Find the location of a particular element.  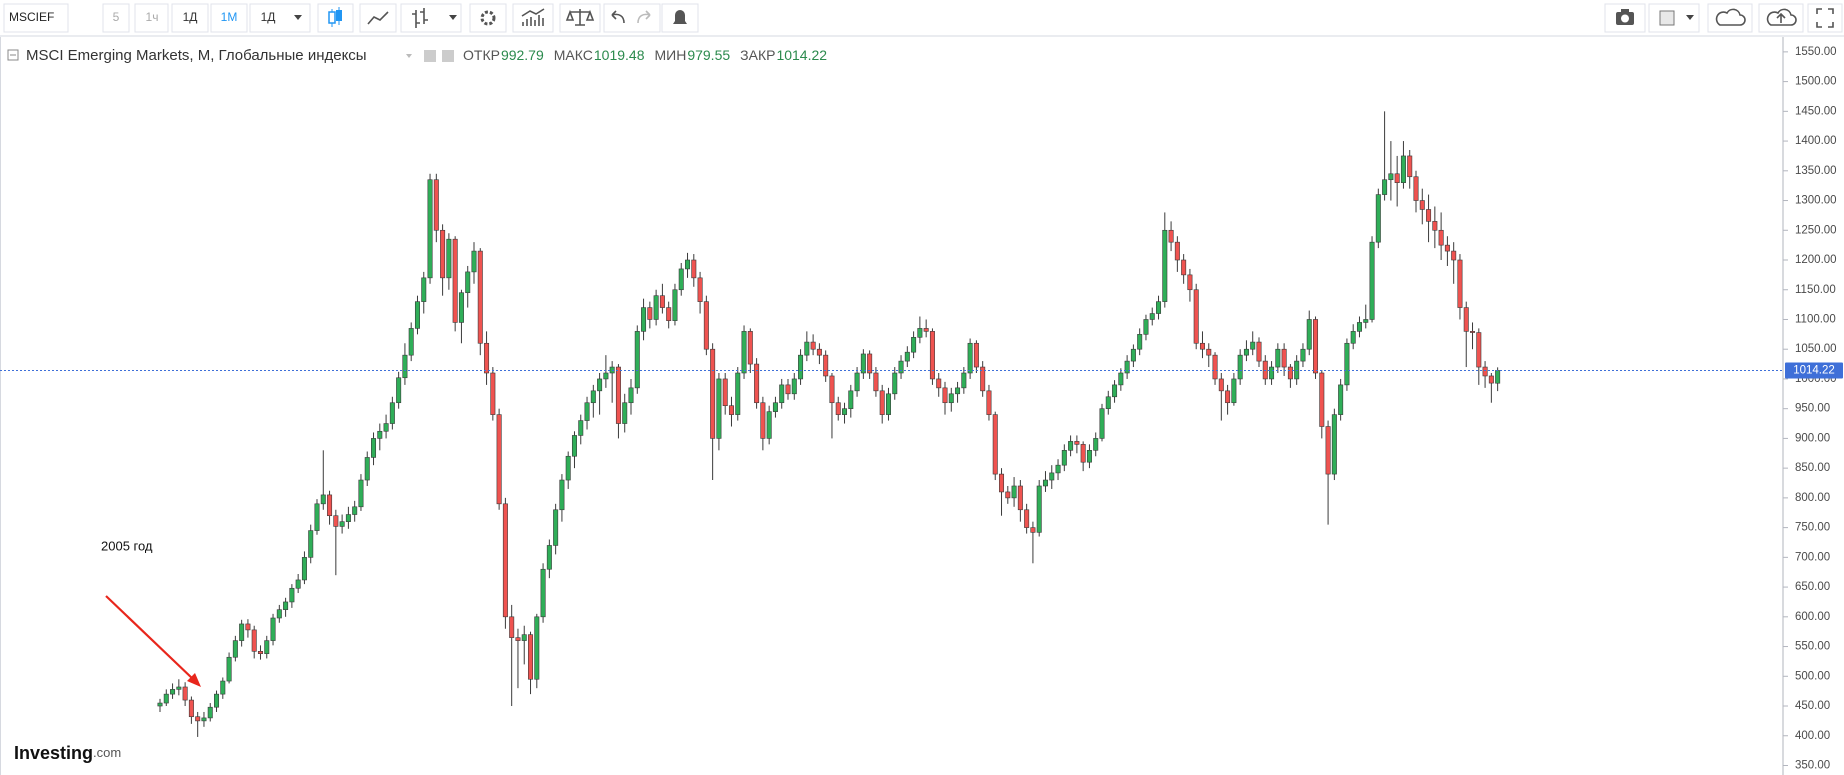

y-tick-label: 600.00 is located at coordinates (1812, 617).